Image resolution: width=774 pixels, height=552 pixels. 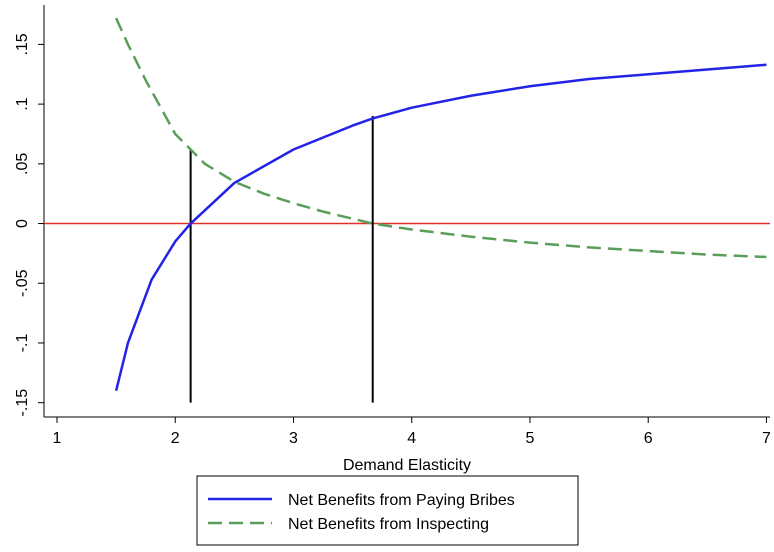 What do you see at coordinates (293, 438) in the screenshot?
I see `x-tick-label: 3` at bounding box center [293, 438].